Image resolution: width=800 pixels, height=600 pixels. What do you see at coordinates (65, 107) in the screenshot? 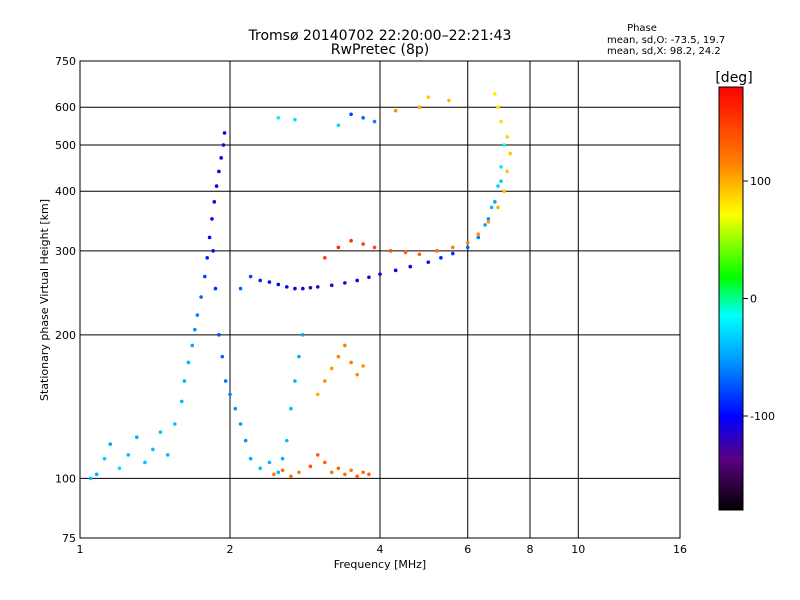
I see `y-tick-label: 600` at bounding box center [65, 107].